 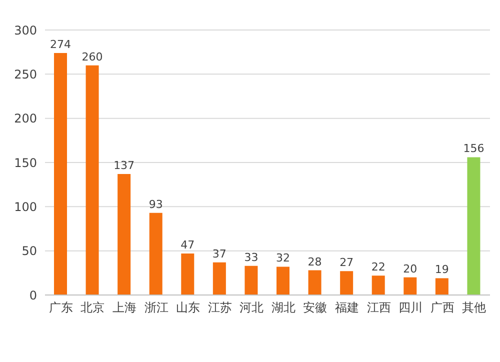 I want to click on data-label: 27, so click(x=347, y=263).